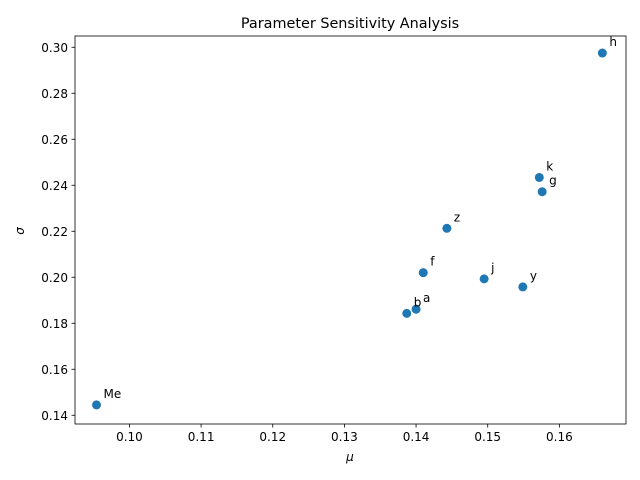 The image size is (640, 480). I want to click on scatter-point-f, so click(423, 273).